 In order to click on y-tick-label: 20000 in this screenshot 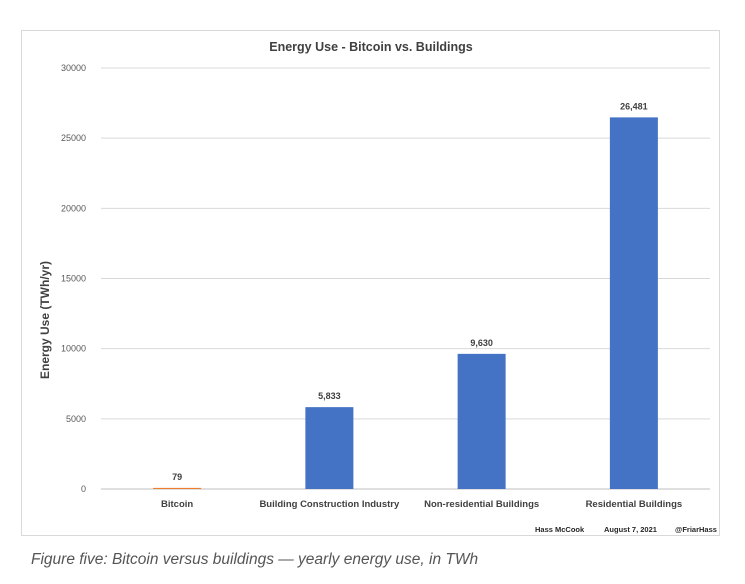, I will do `click(73, 208)`.